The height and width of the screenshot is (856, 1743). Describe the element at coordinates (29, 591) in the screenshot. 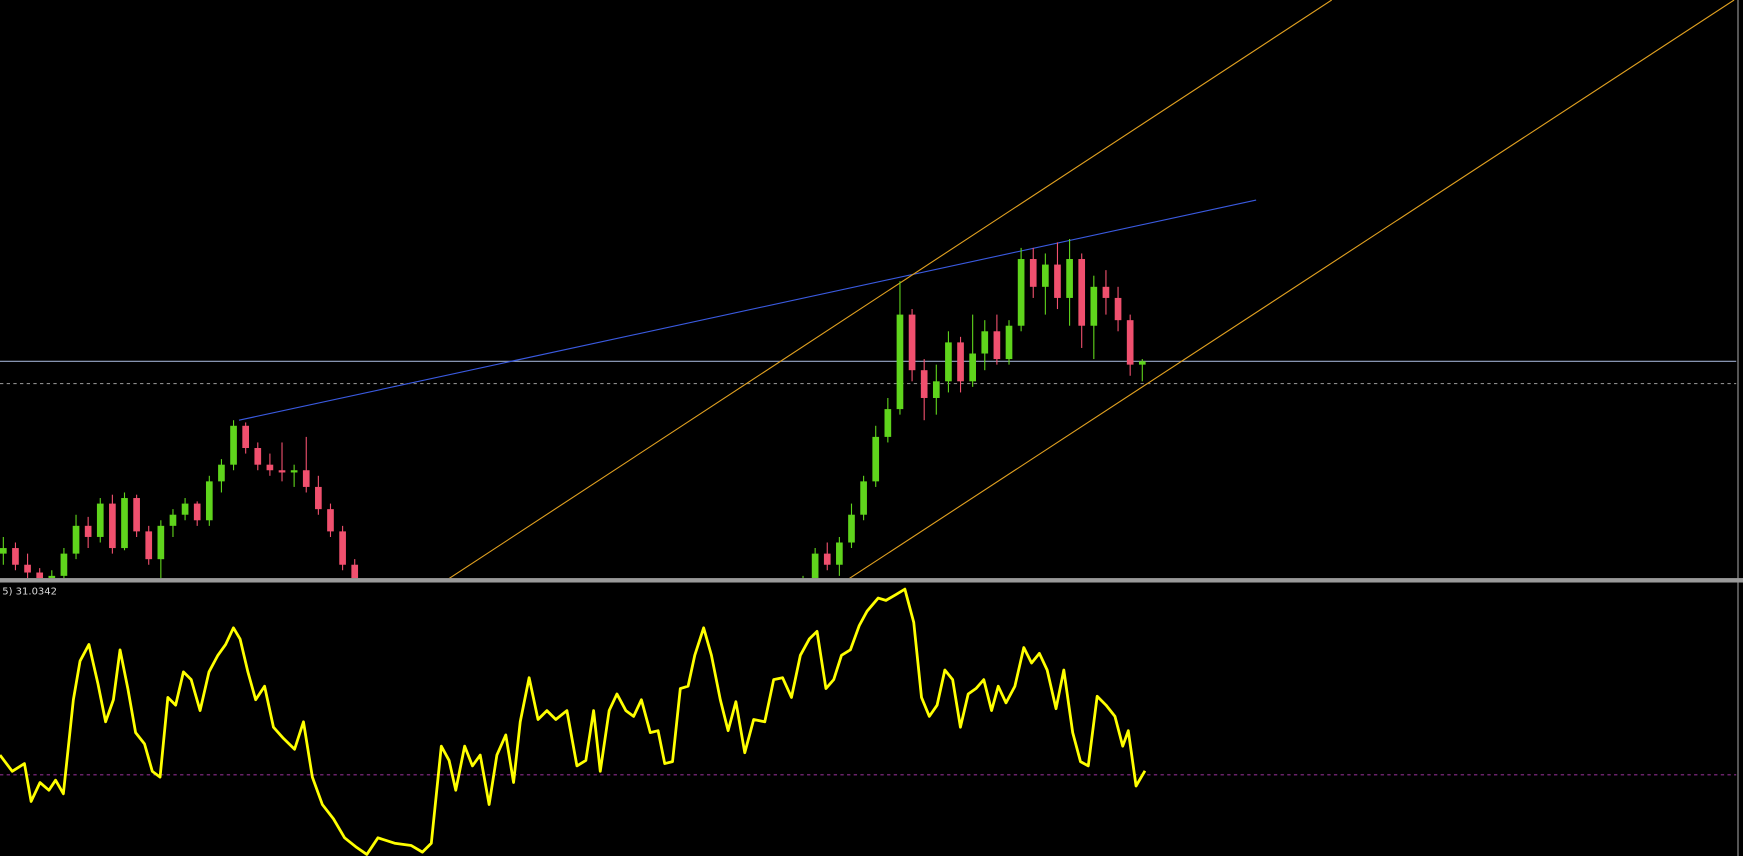

I see `indicator-label: 5) 31.0342` at that location.